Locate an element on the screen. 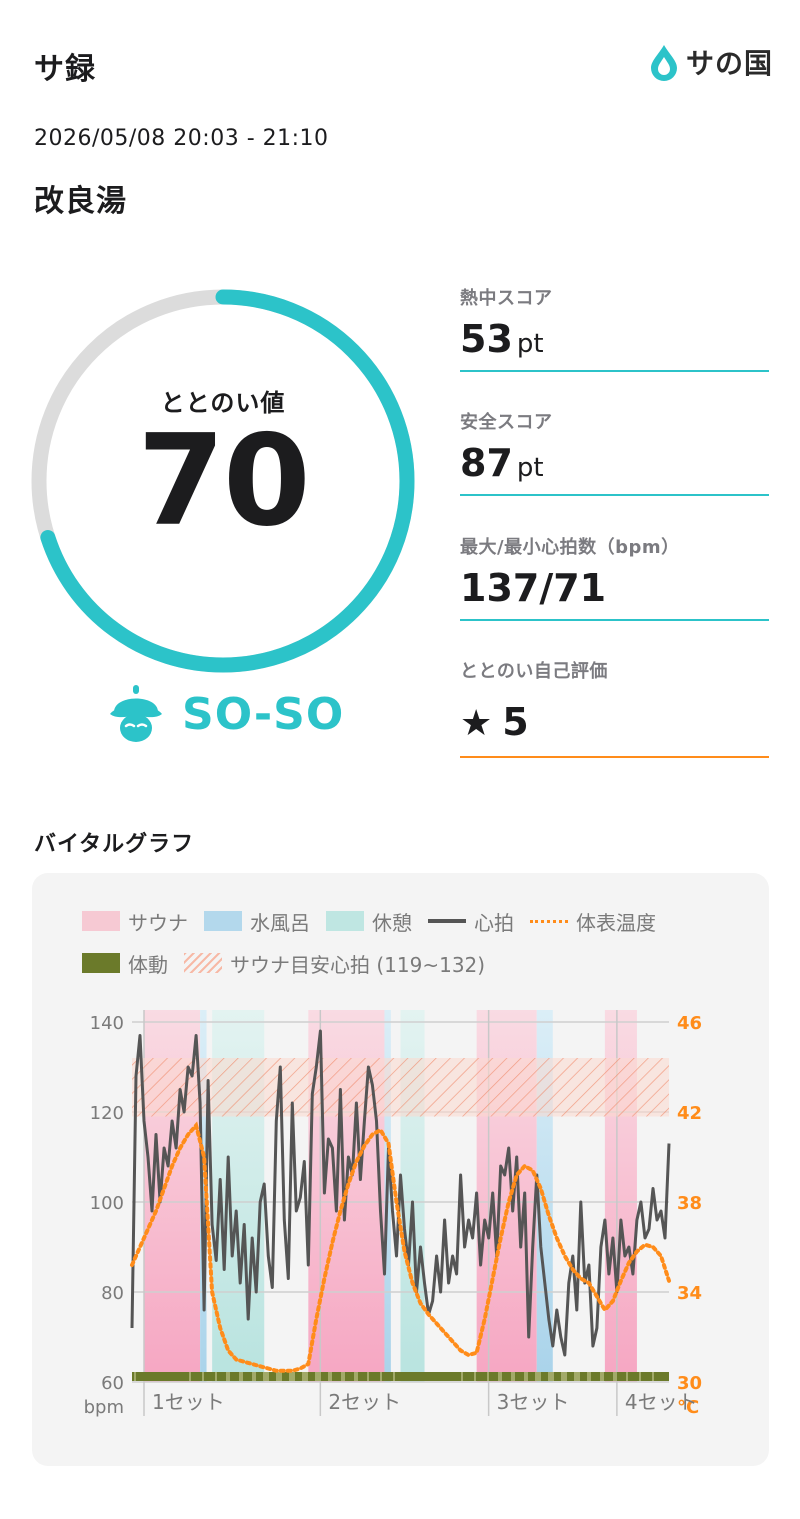  star-icon: ★ is located at coordinates (476, 723).